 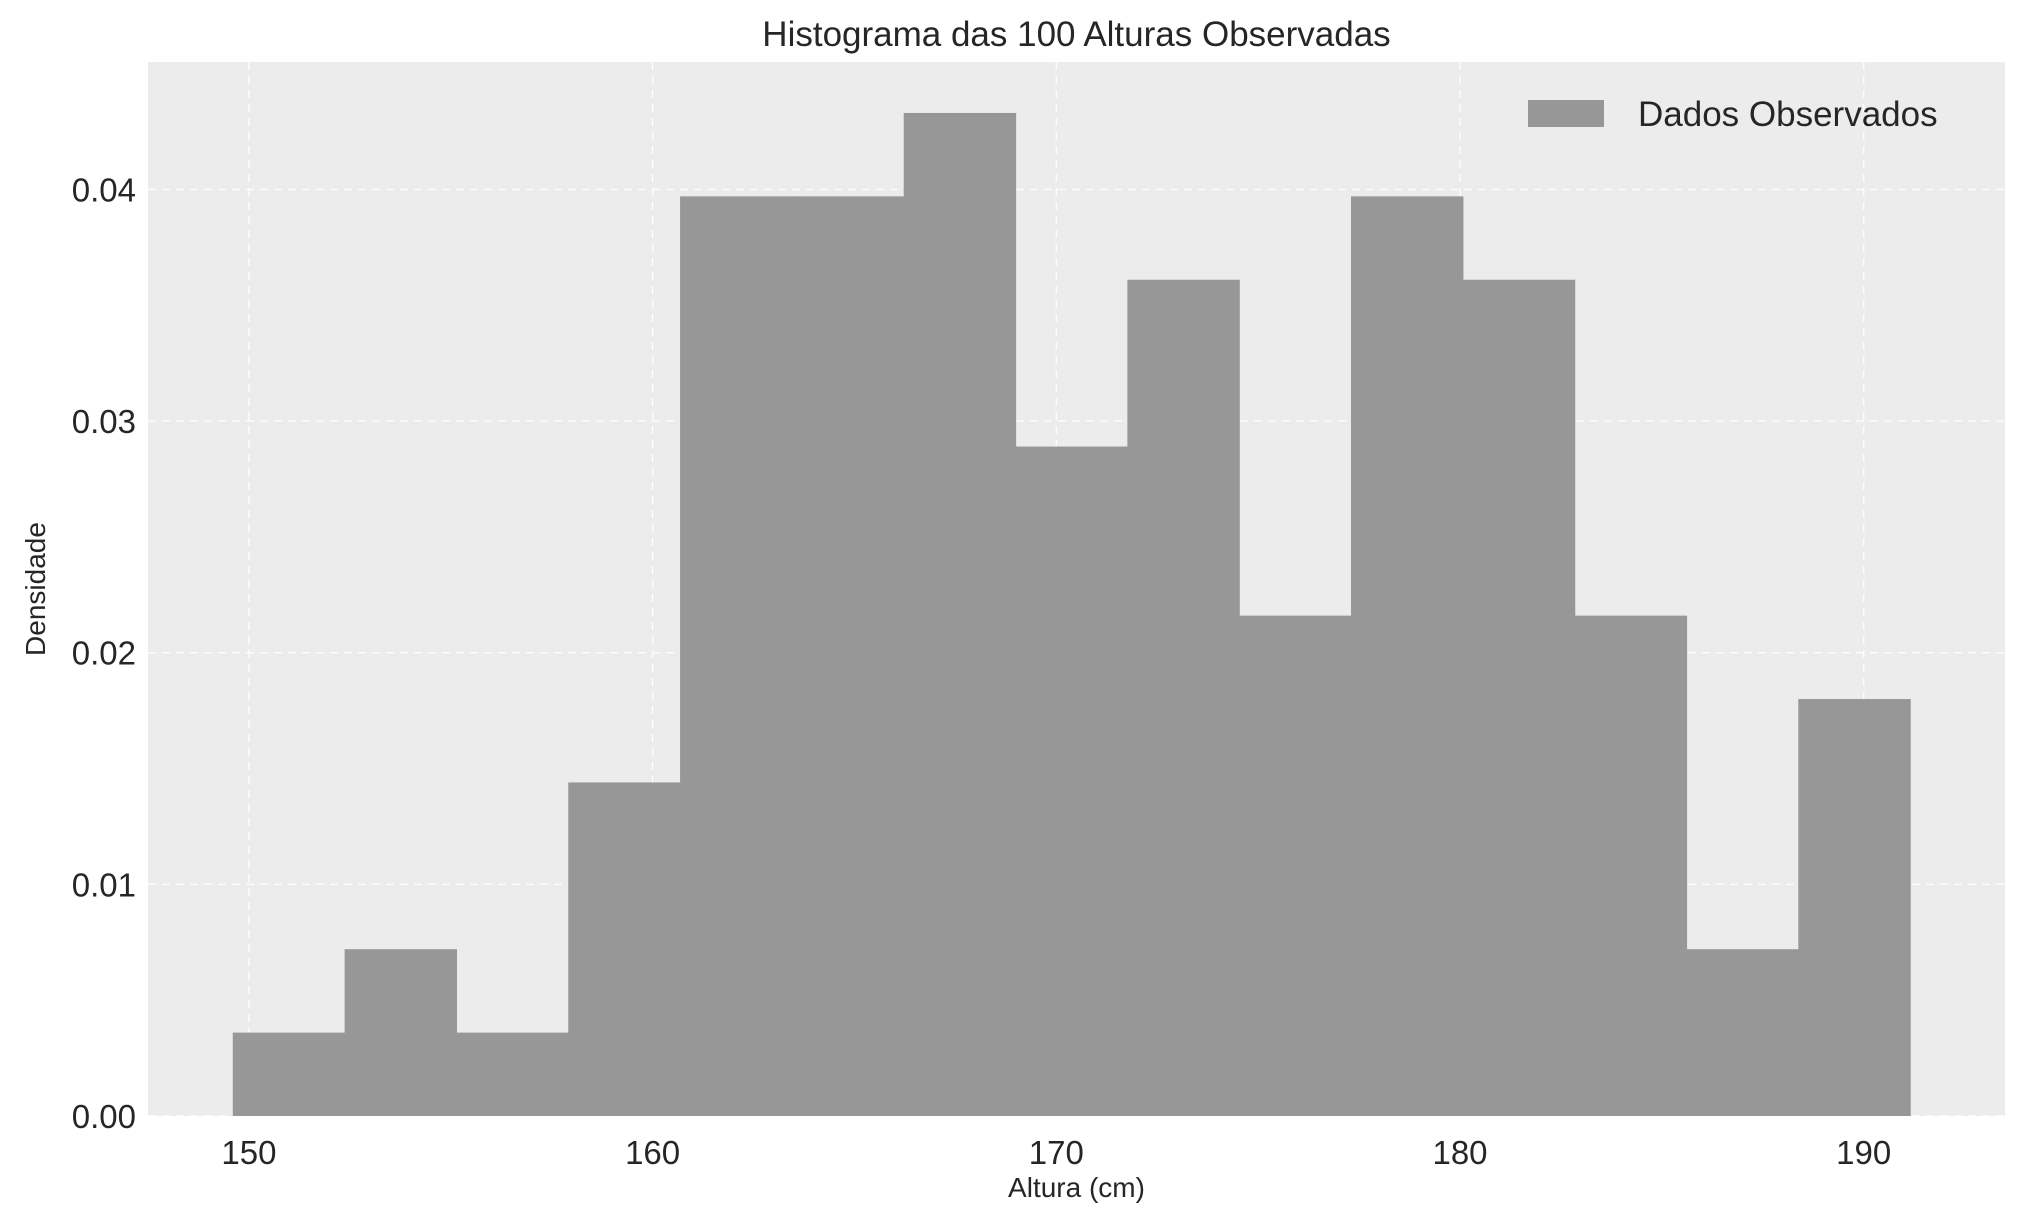 I want to click on x-axis-label: Altura (cm), so click(x=1076, y=1187).